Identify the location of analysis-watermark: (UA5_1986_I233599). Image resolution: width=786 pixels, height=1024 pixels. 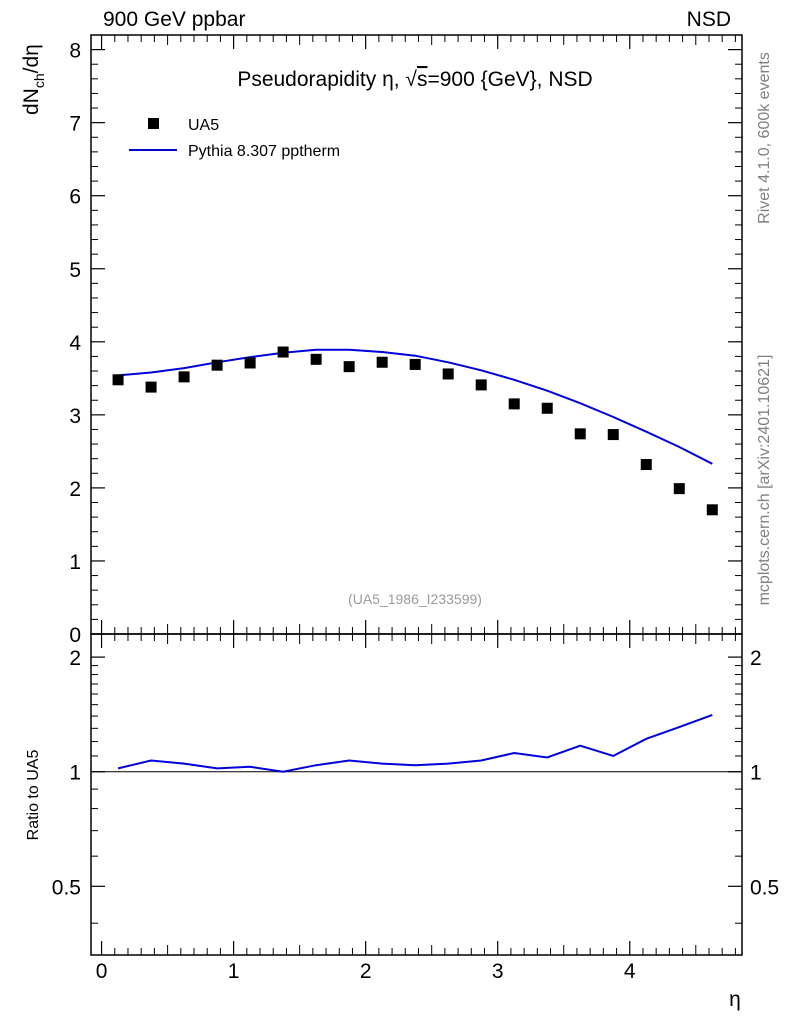
(415, 599).